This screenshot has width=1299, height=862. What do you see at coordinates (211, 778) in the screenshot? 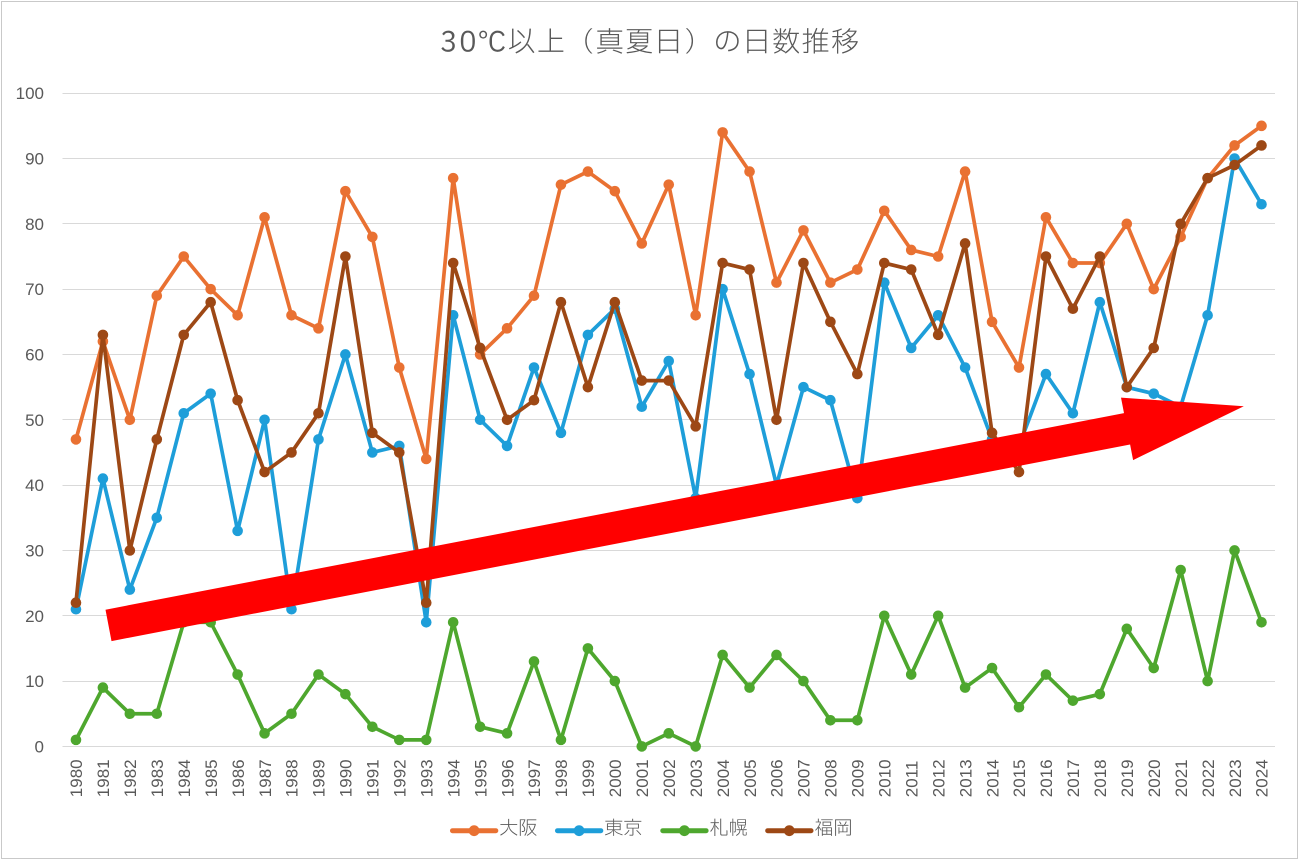
I see `svg-text: 1985` at bounding box center [211, 778].